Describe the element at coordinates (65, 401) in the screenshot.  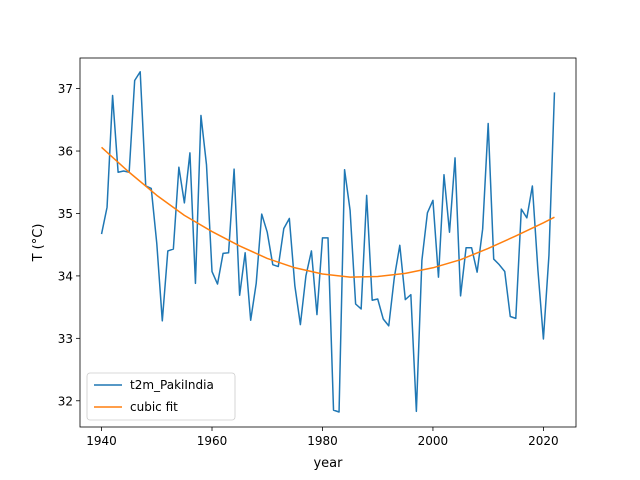
I see `y-tick-label: 32` at that location.